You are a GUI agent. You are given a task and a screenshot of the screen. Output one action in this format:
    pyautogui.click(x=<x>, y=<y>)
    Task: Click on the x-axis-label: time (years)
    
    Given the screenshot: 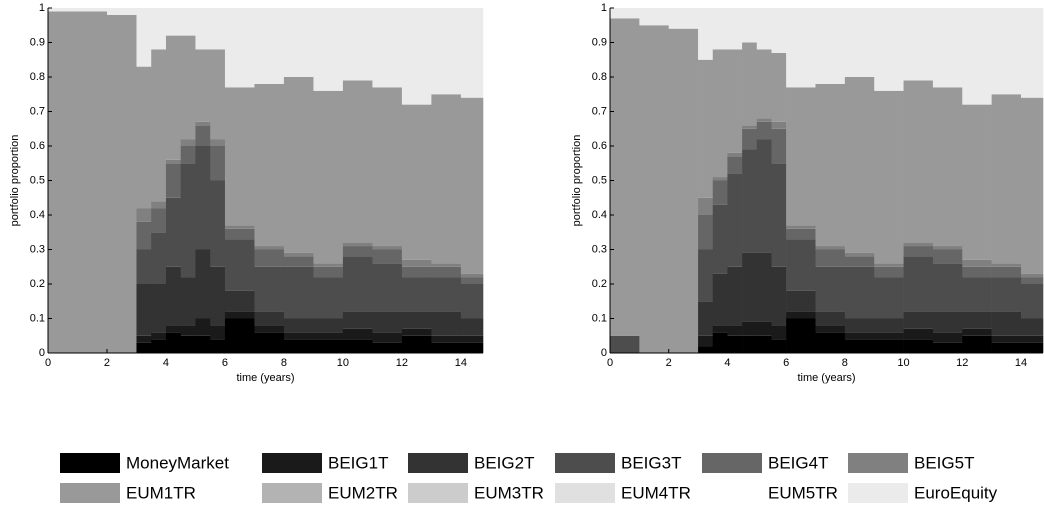 What is the action you would take?
    pyautogui.click(x=826, y=378)
    